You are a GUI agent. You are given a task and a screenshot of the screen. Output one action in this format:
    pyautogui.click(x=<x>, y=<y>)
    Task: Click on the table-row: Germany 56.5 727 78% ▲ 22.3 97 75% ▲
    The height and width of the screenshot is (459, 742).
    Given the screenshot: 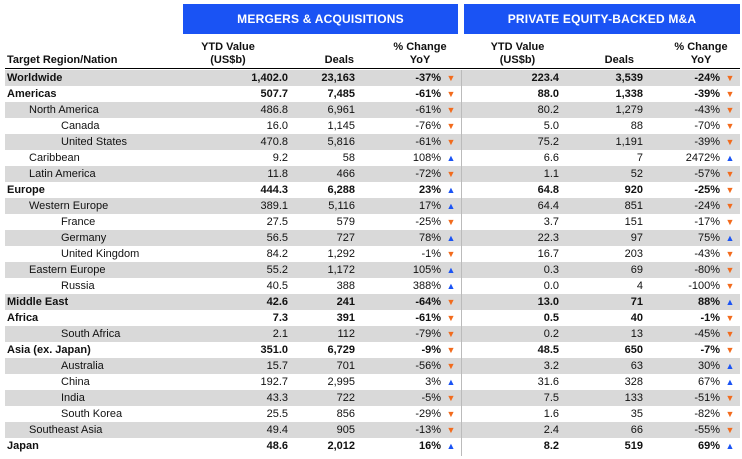 What is the action you would take?
    pyautogui.click(x=372, y=238)
    